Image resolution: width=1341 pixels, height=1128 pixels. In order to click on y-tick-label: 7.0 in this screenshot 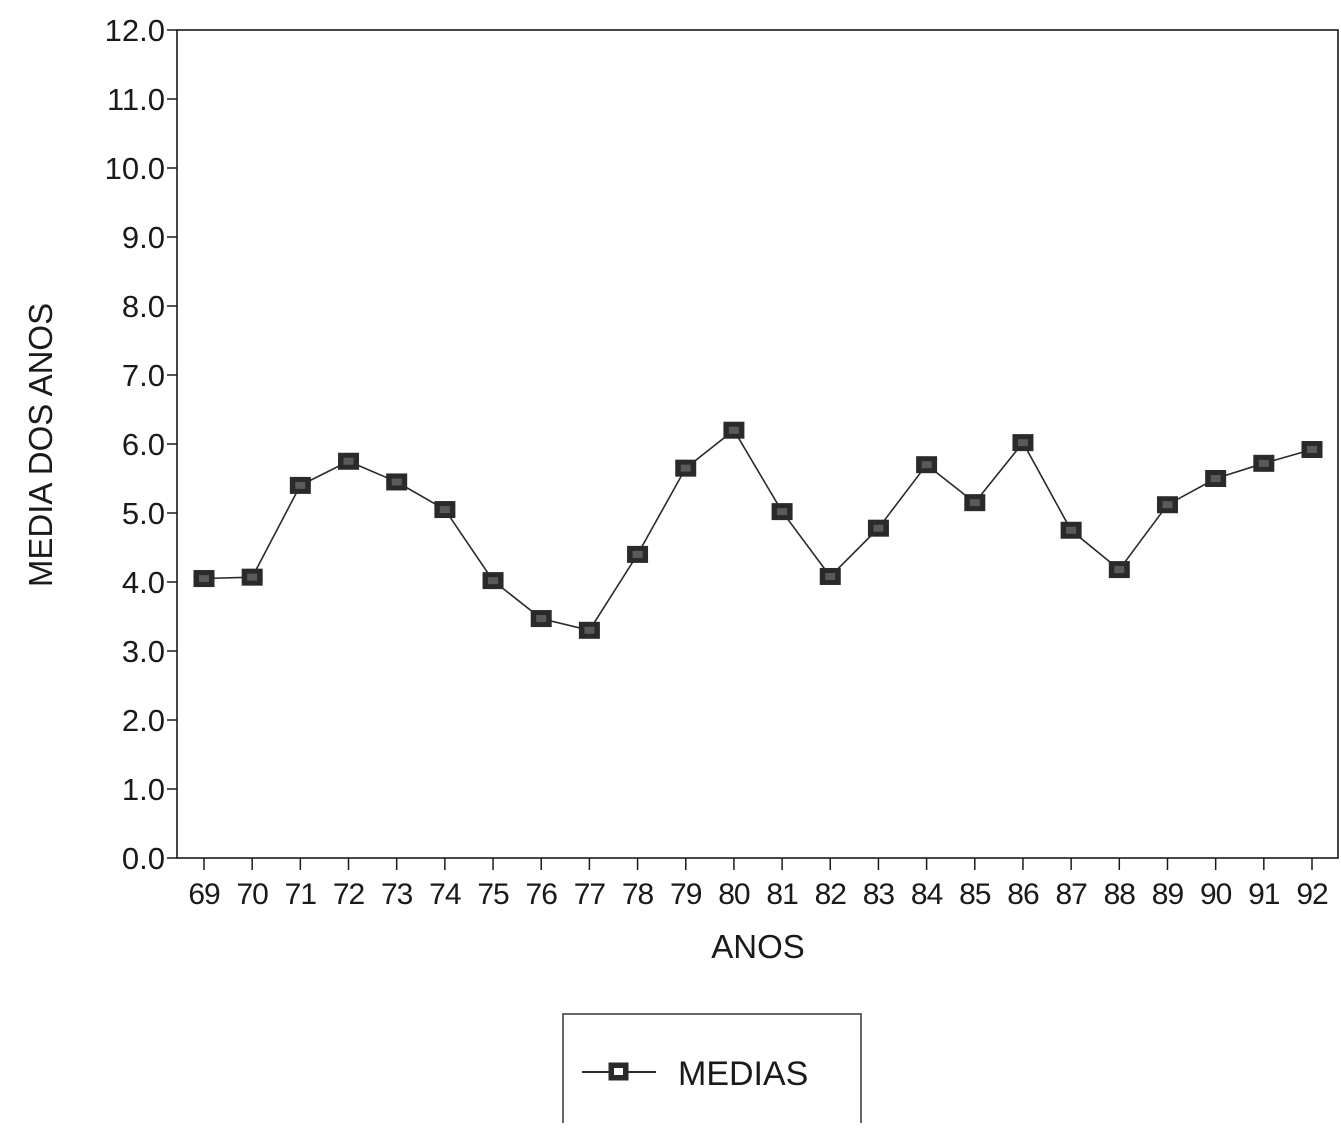, I will do `click(143, 375)`.